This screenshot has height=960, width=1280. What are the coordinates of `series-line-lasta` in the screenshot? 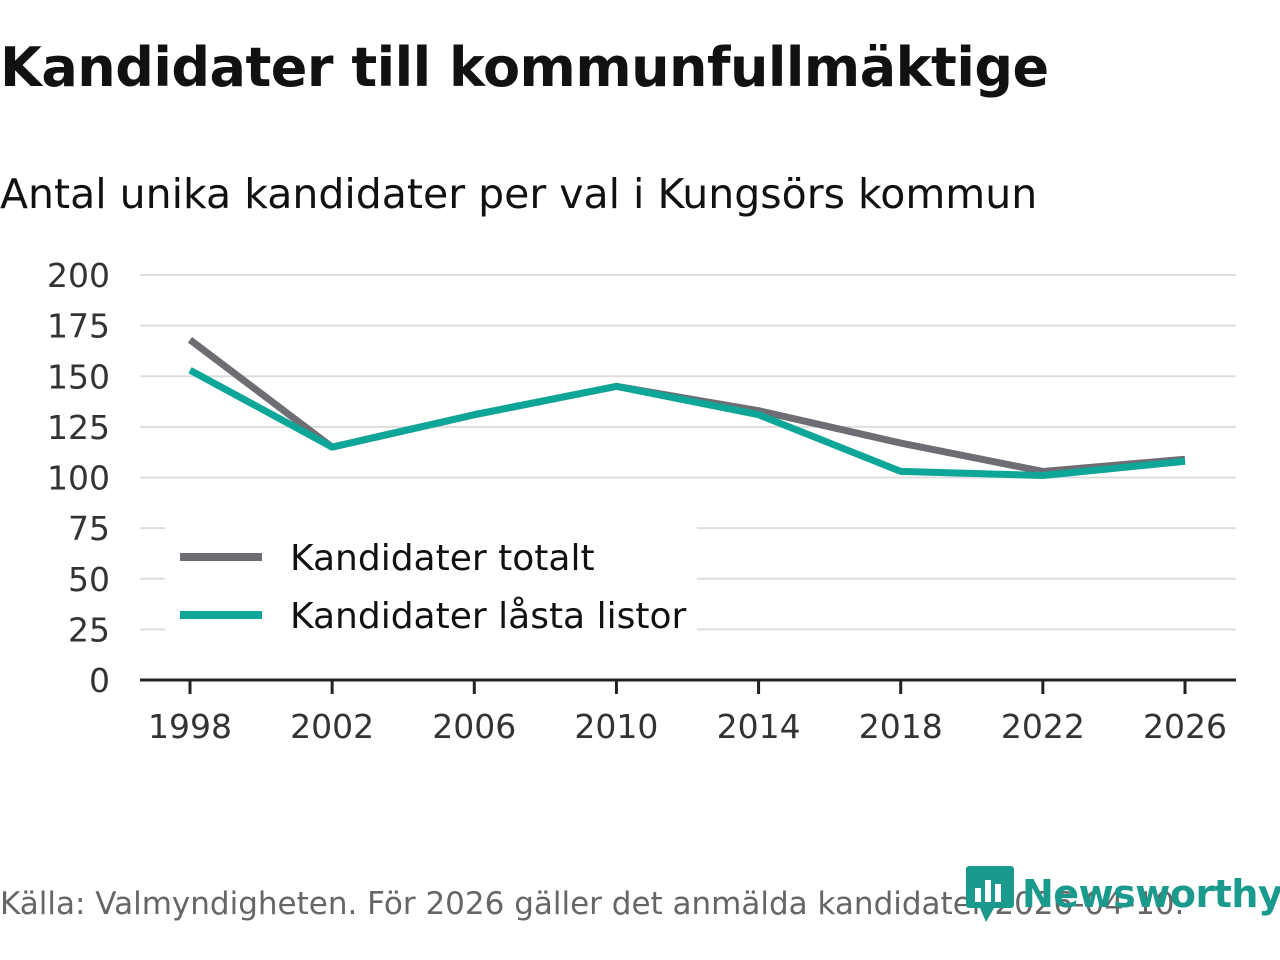 It's located at (687, 423).